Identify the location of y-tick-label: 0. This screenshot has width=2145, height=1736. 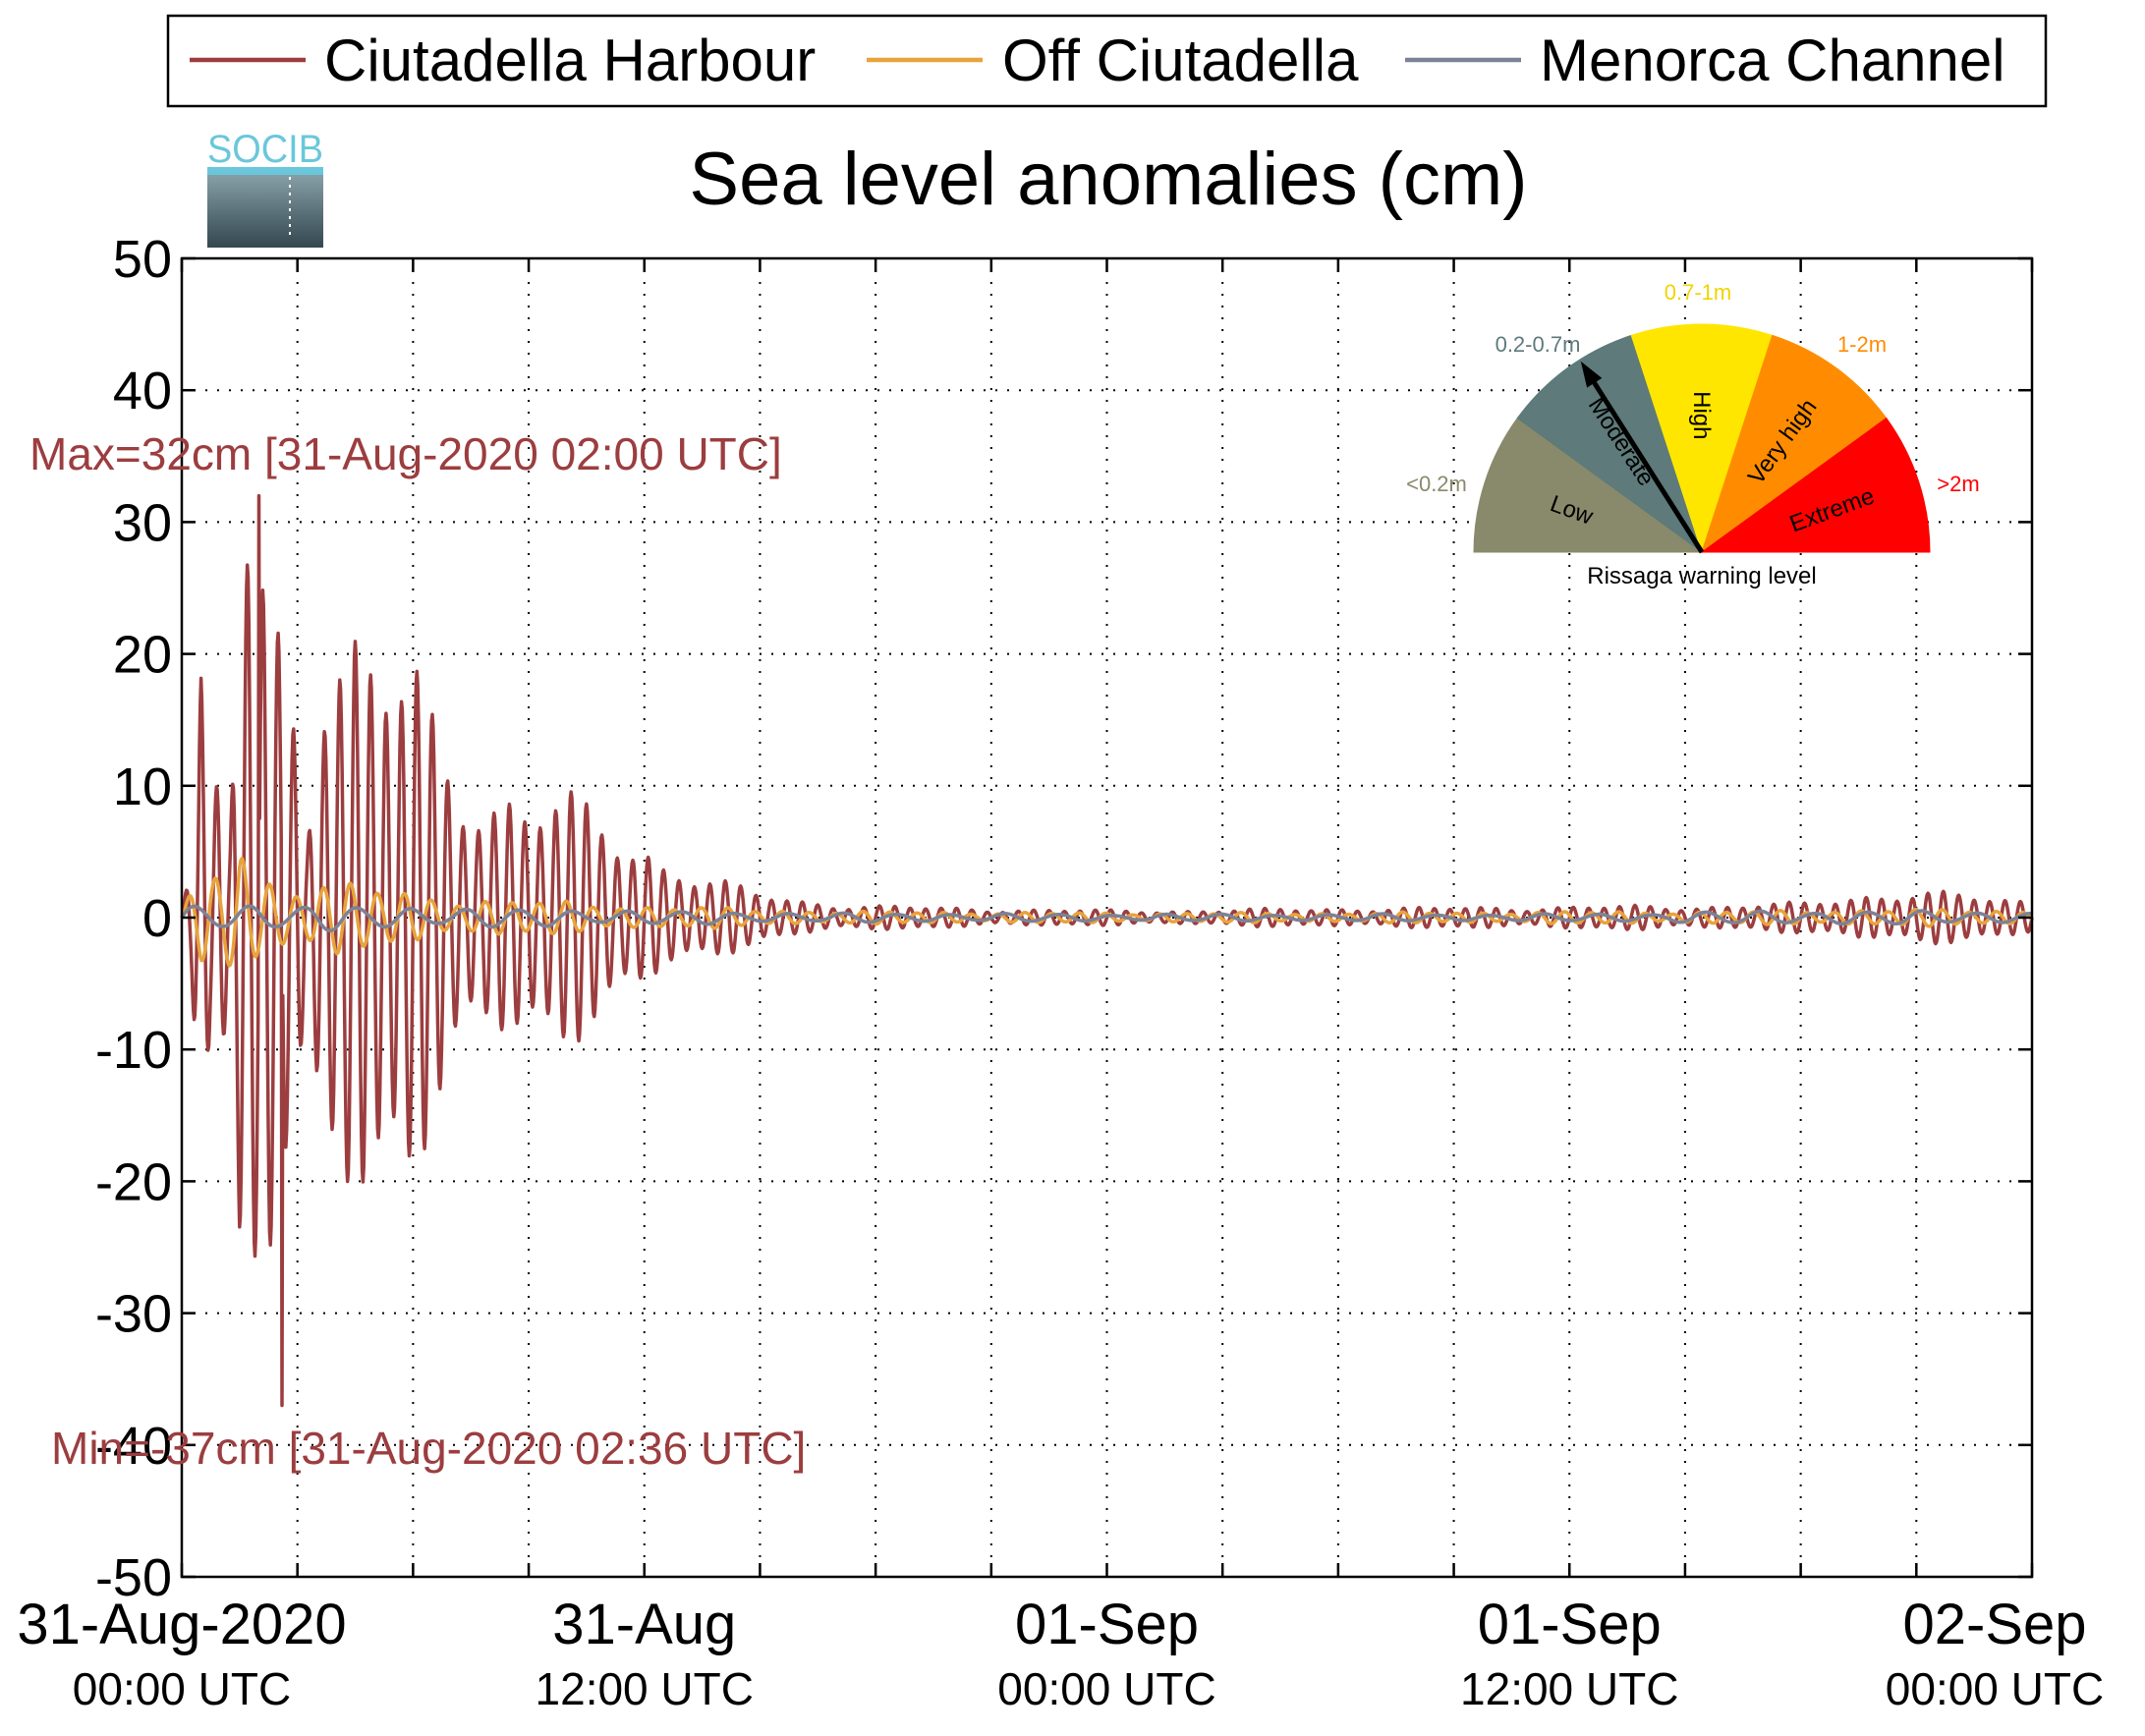
(157, 918).